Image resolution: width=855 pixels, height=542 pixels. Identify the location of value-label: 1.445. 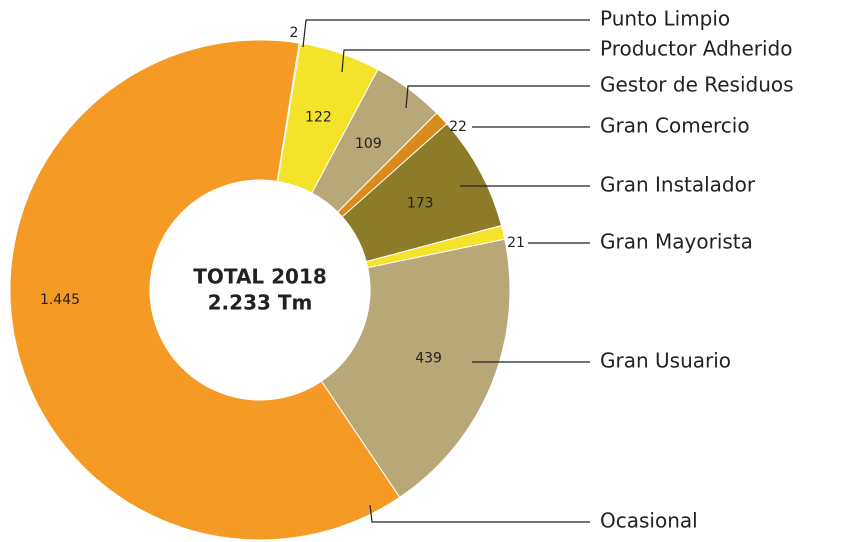
(60, 300).